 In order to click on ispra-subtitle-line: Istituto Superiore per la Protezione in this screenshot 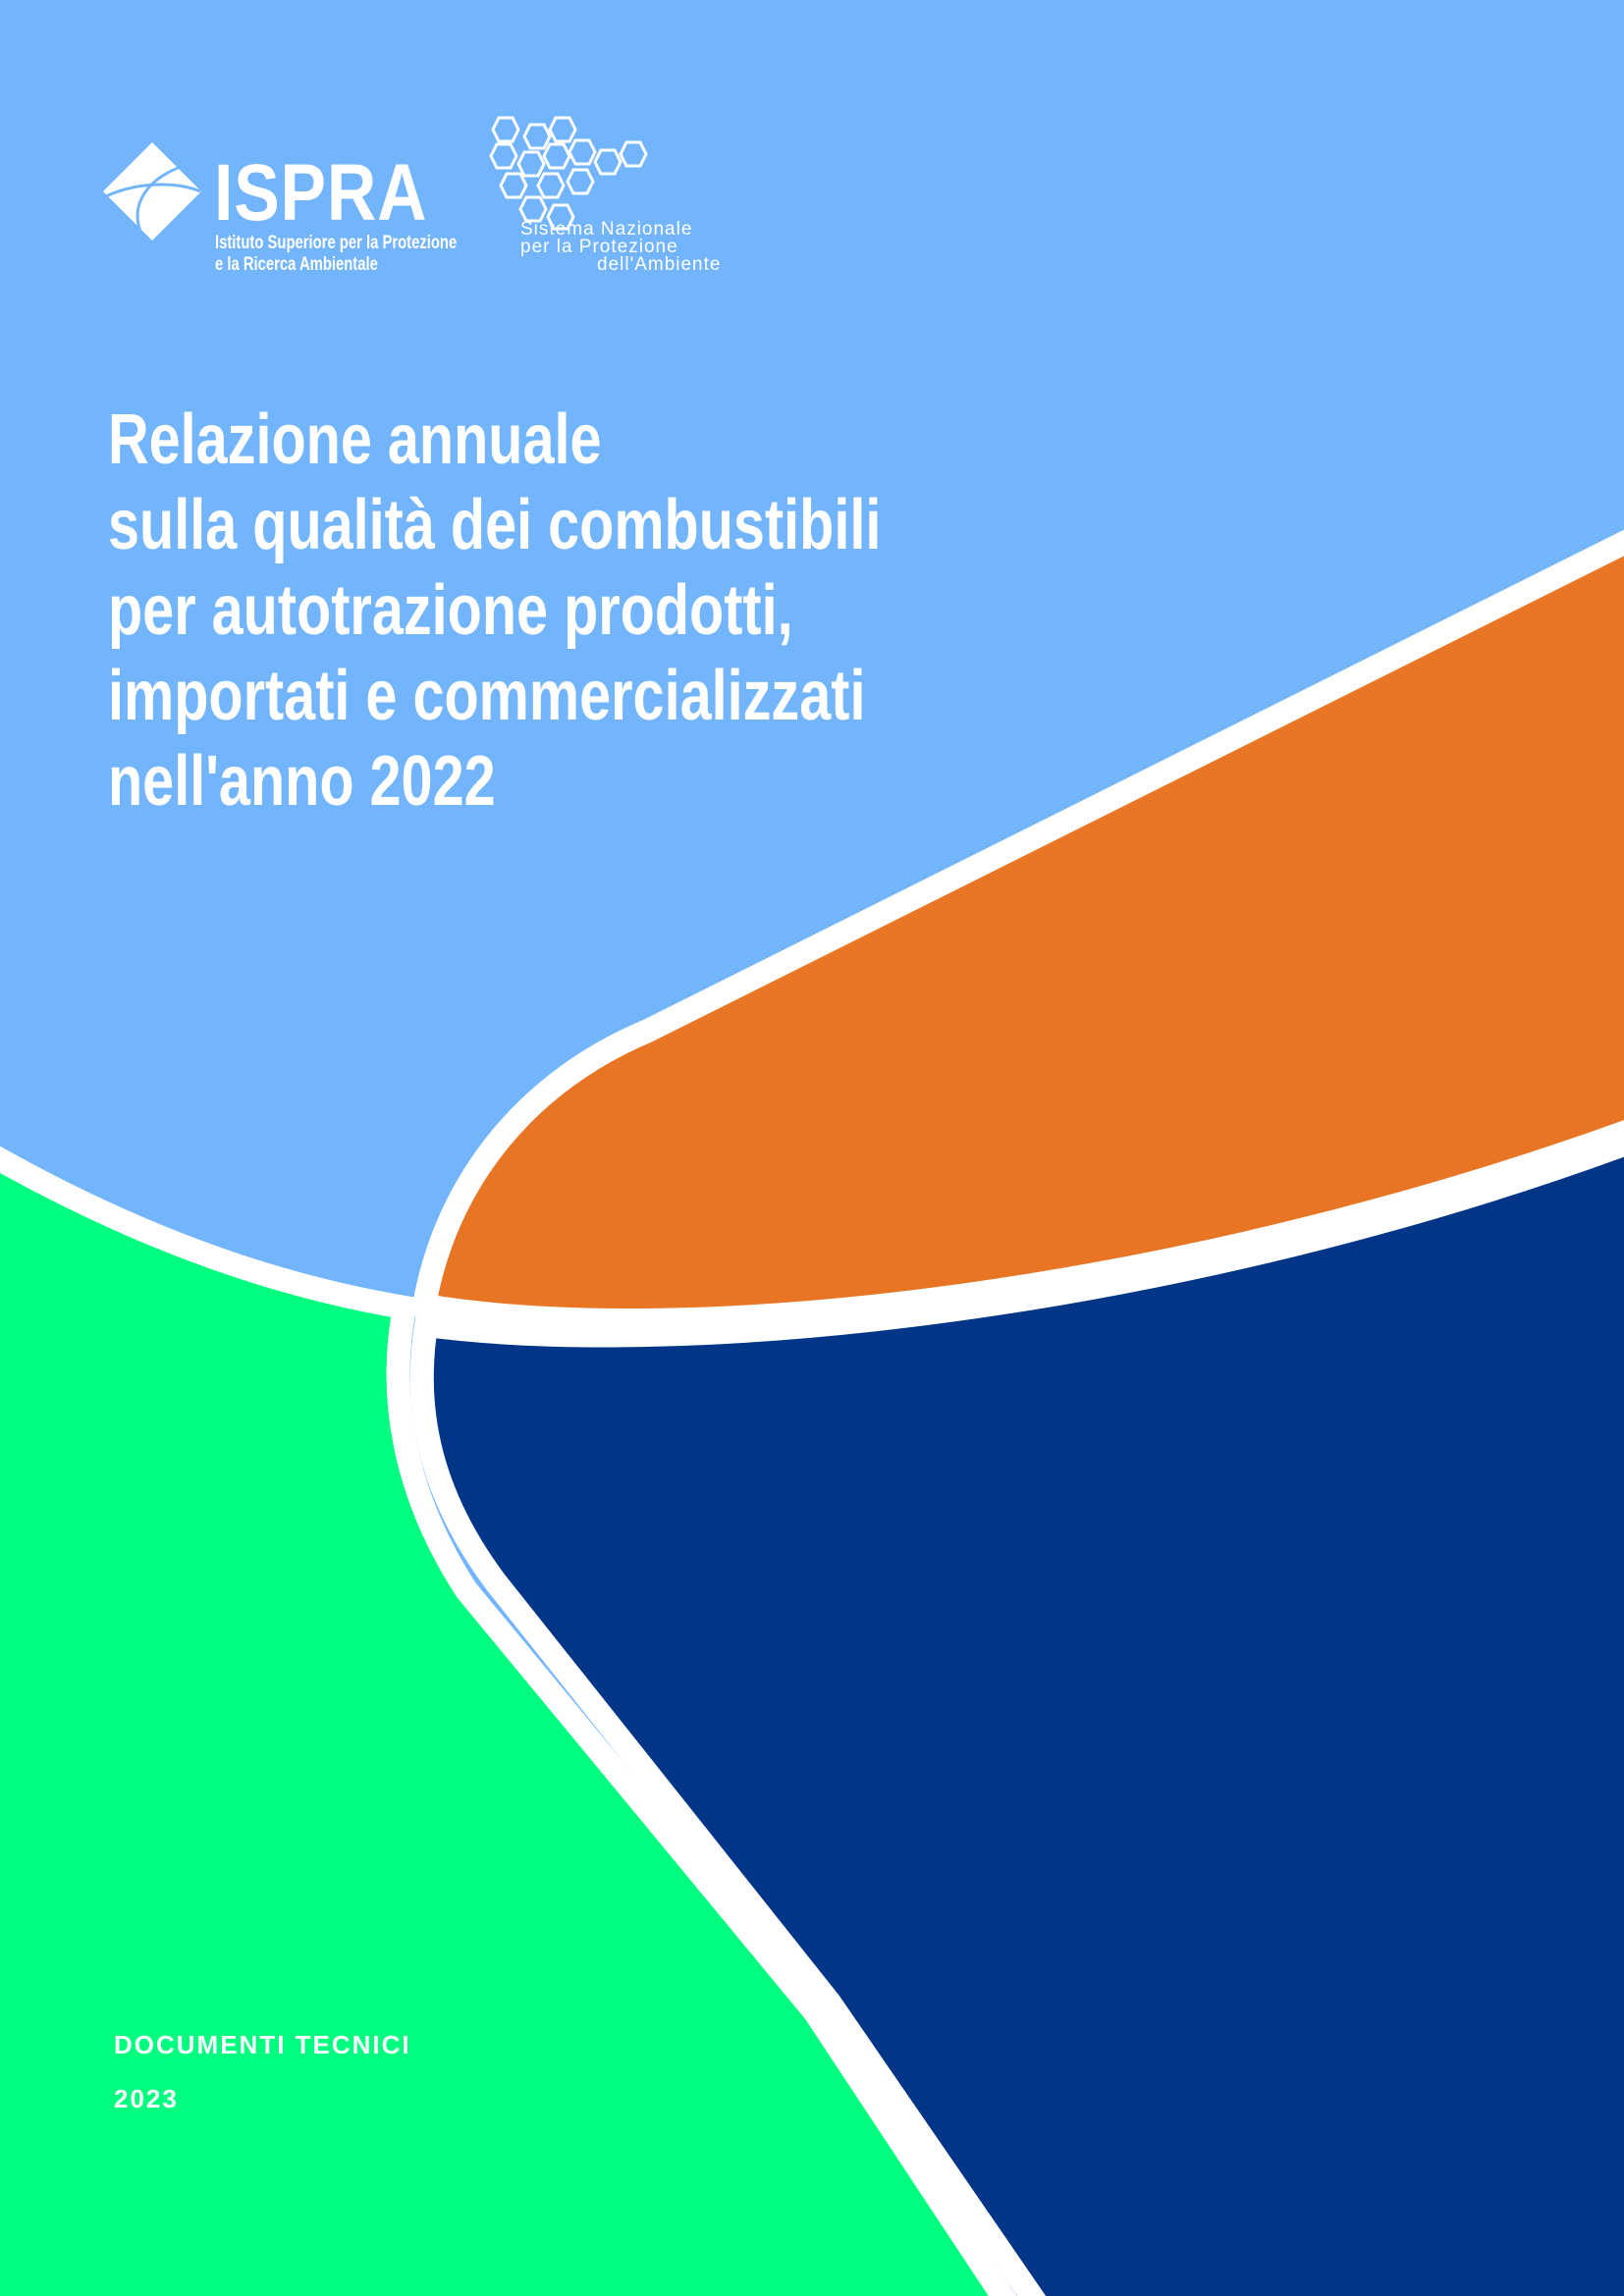, I will do `click(336, 243)`.